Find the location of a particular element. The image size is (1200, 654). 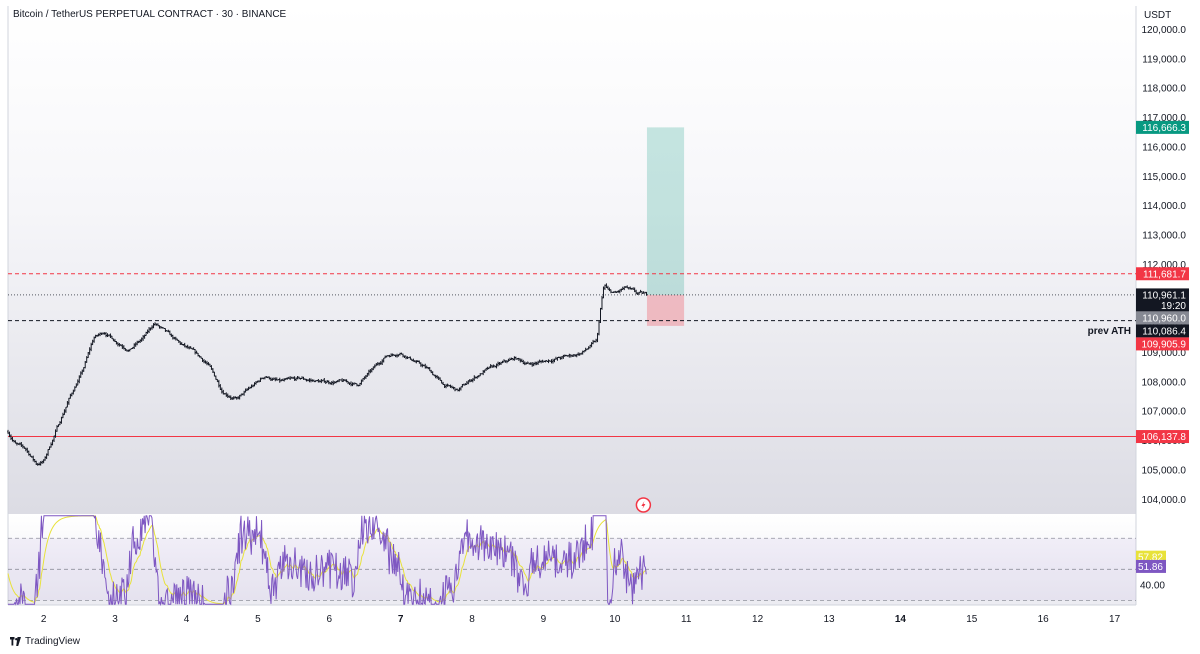

price-tick-label: 104,000.0 is located at coordinates (1164, 500).